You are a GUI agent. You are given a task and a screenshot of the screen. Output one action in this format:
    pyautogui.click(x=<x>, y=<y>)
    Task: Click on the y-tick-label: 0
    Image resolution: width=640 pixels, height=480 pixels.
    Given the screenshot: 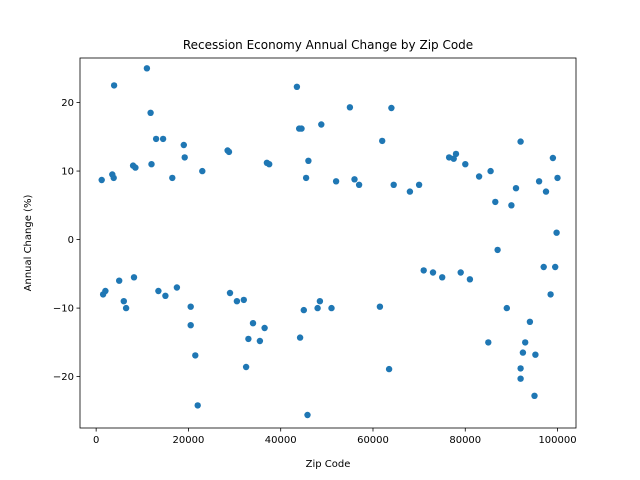 What is the action you would take?
    pyautogui.click(x=71, y=240)
    